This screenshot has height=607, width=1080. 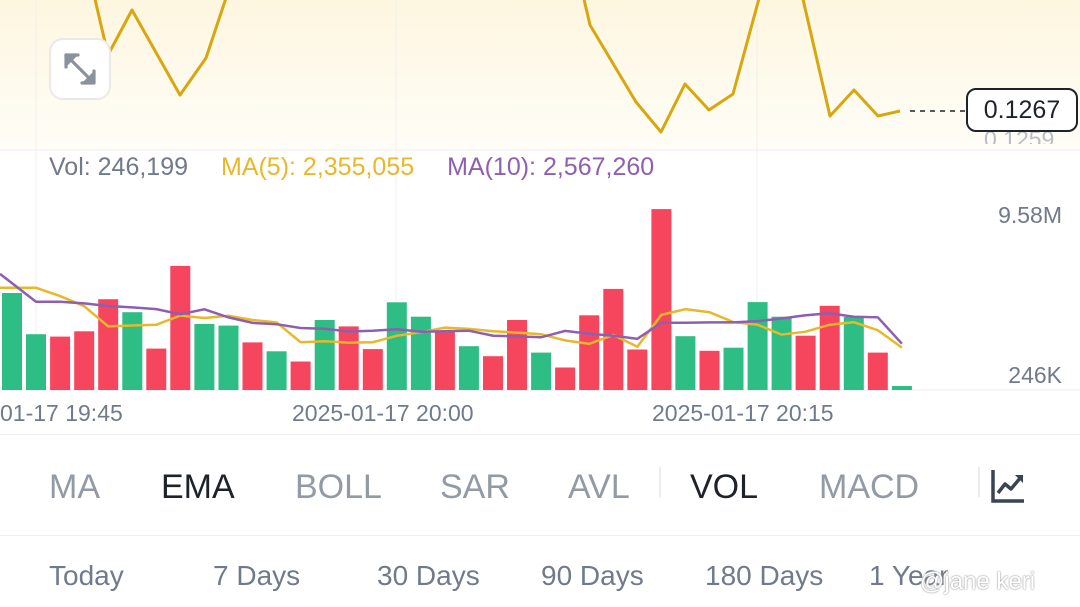 I want to click on tab-avl: AVL, so click(x=599, y=487).